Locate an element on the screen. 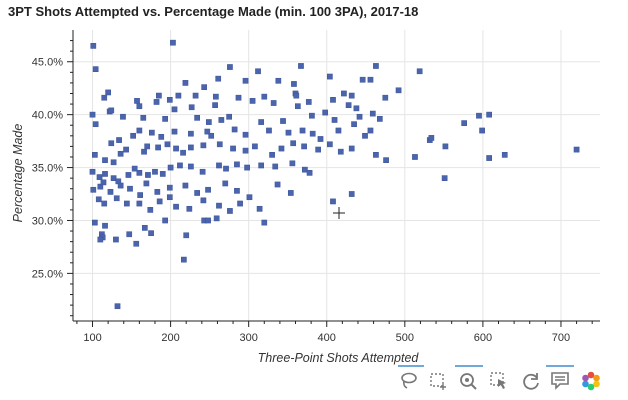 The image size is (628, 400). reset-tool is located at coordinates (531, 382).